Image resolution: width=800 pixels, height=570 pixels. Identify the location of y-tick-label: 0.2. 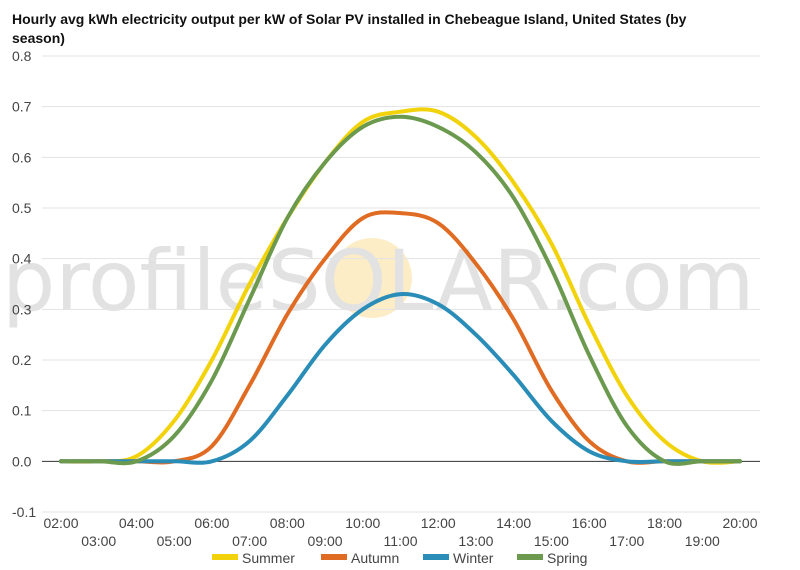
(22, 360).